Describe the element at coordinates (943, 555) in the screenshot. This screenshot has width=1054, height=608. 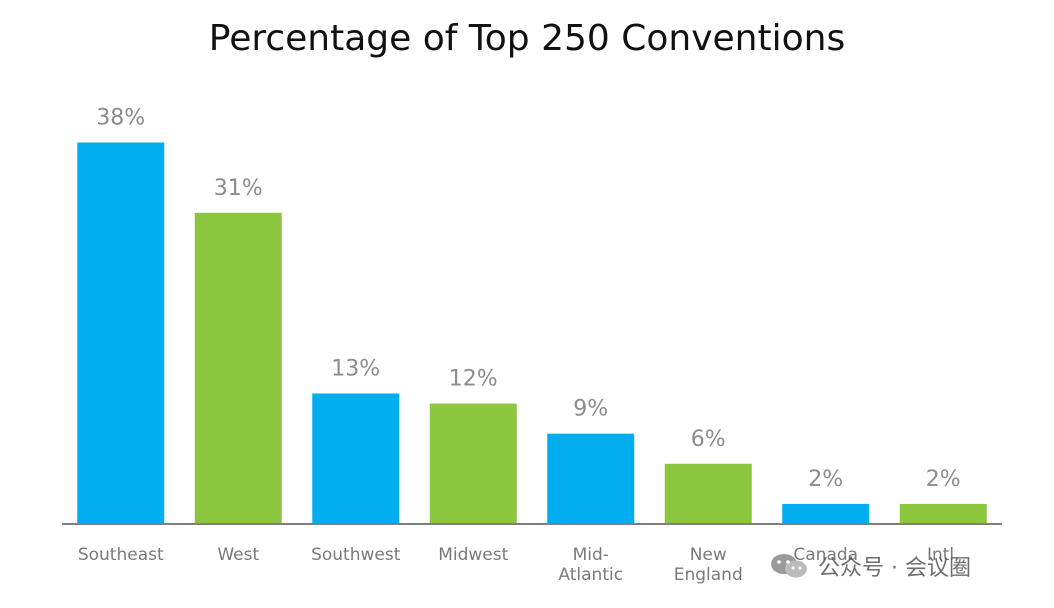
I see `category-label-7: Intl.` at that location.